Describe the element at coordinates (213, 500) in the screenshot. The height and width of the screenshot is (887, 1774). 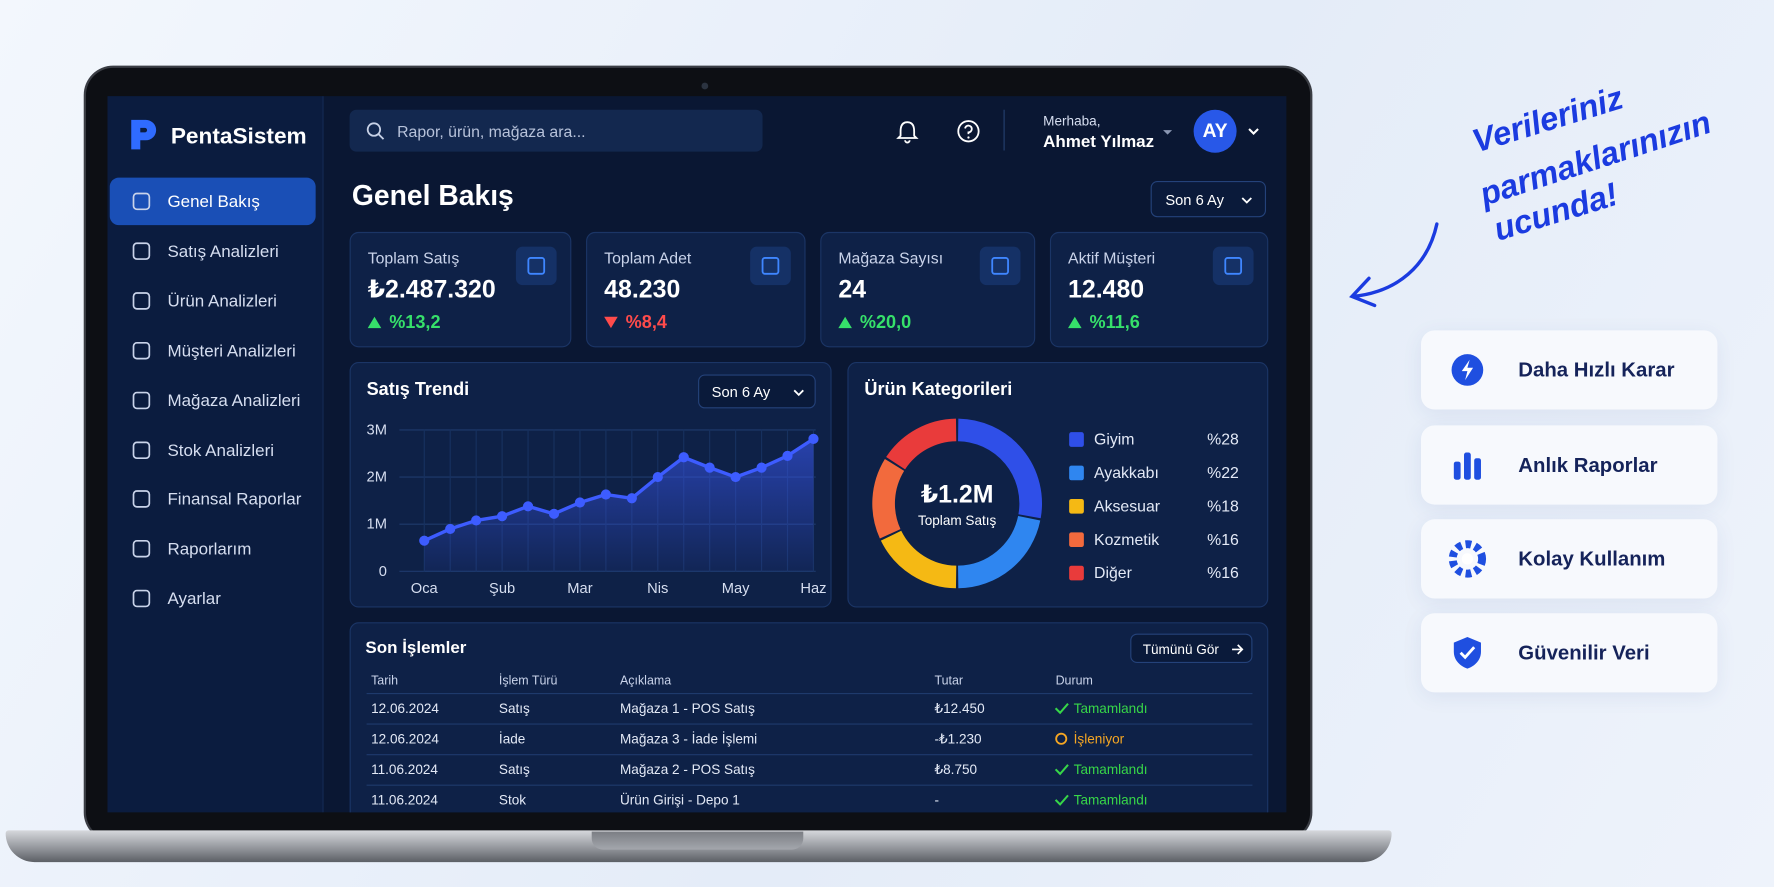
I see `nav-item: Finansal Raporlar` at that location.